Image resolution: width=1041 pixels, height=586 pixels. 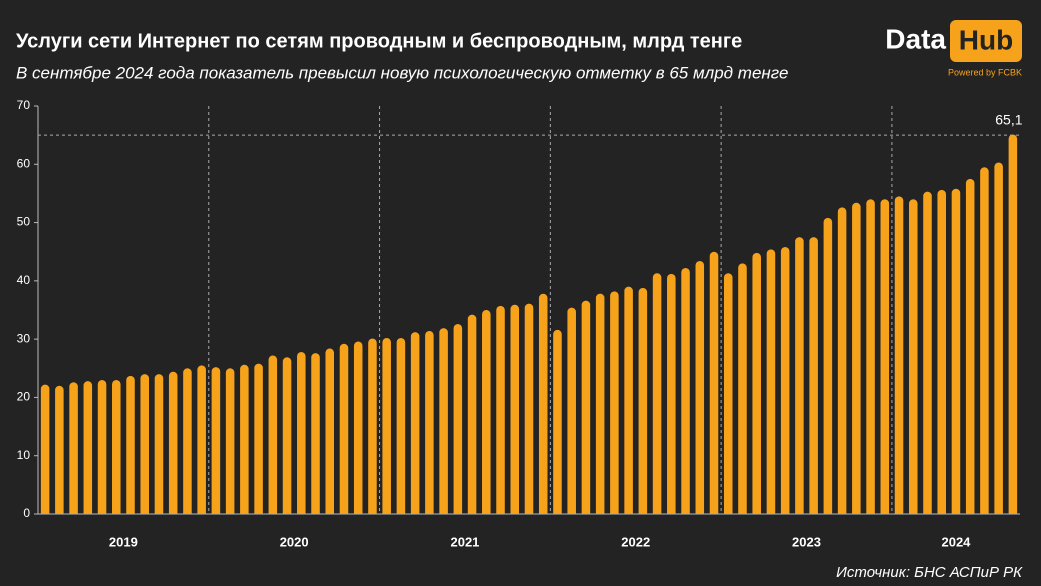 I want to click on year-label: 2023, so click(x=806, y=541).